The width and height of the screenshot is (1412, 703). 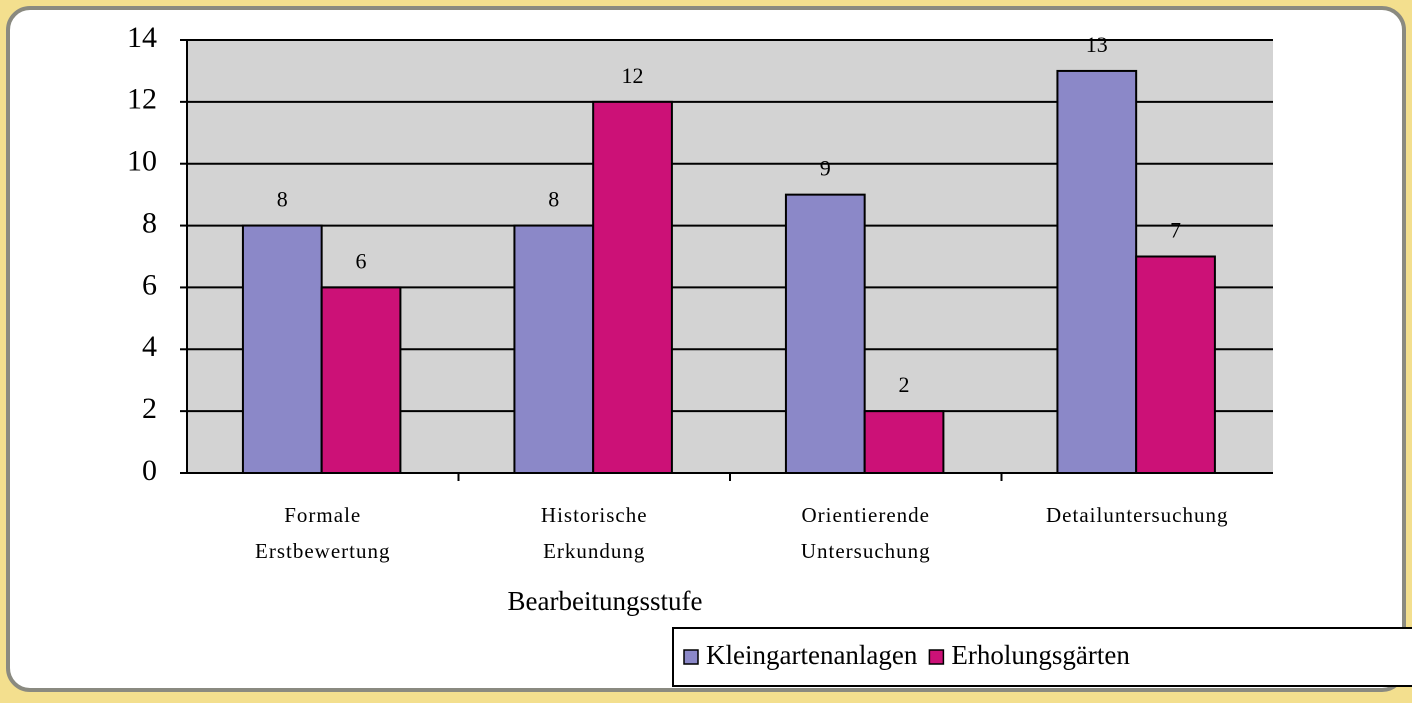 I want to click on y-tick-label: 8, so click(x=149, y=222).